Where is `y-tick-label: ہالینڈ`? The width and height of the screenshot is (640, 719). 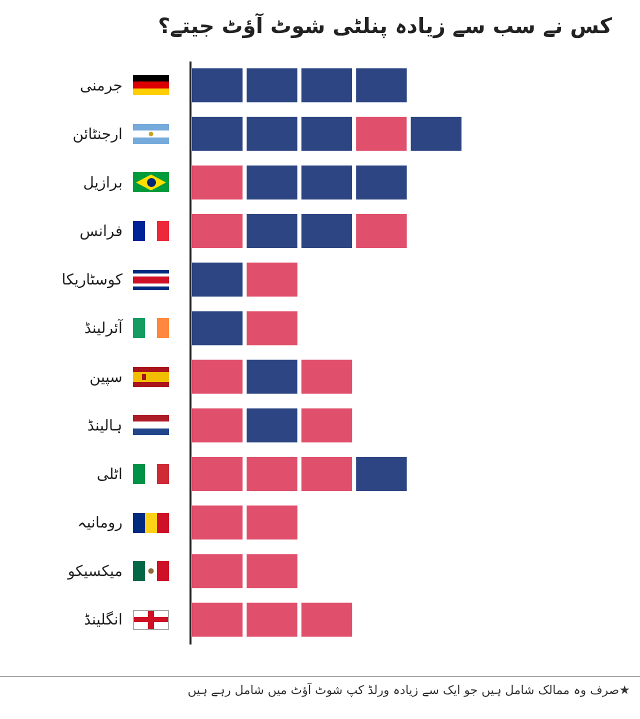
y-tick-label: ہالینڈ is located at coordinates (104, 425).